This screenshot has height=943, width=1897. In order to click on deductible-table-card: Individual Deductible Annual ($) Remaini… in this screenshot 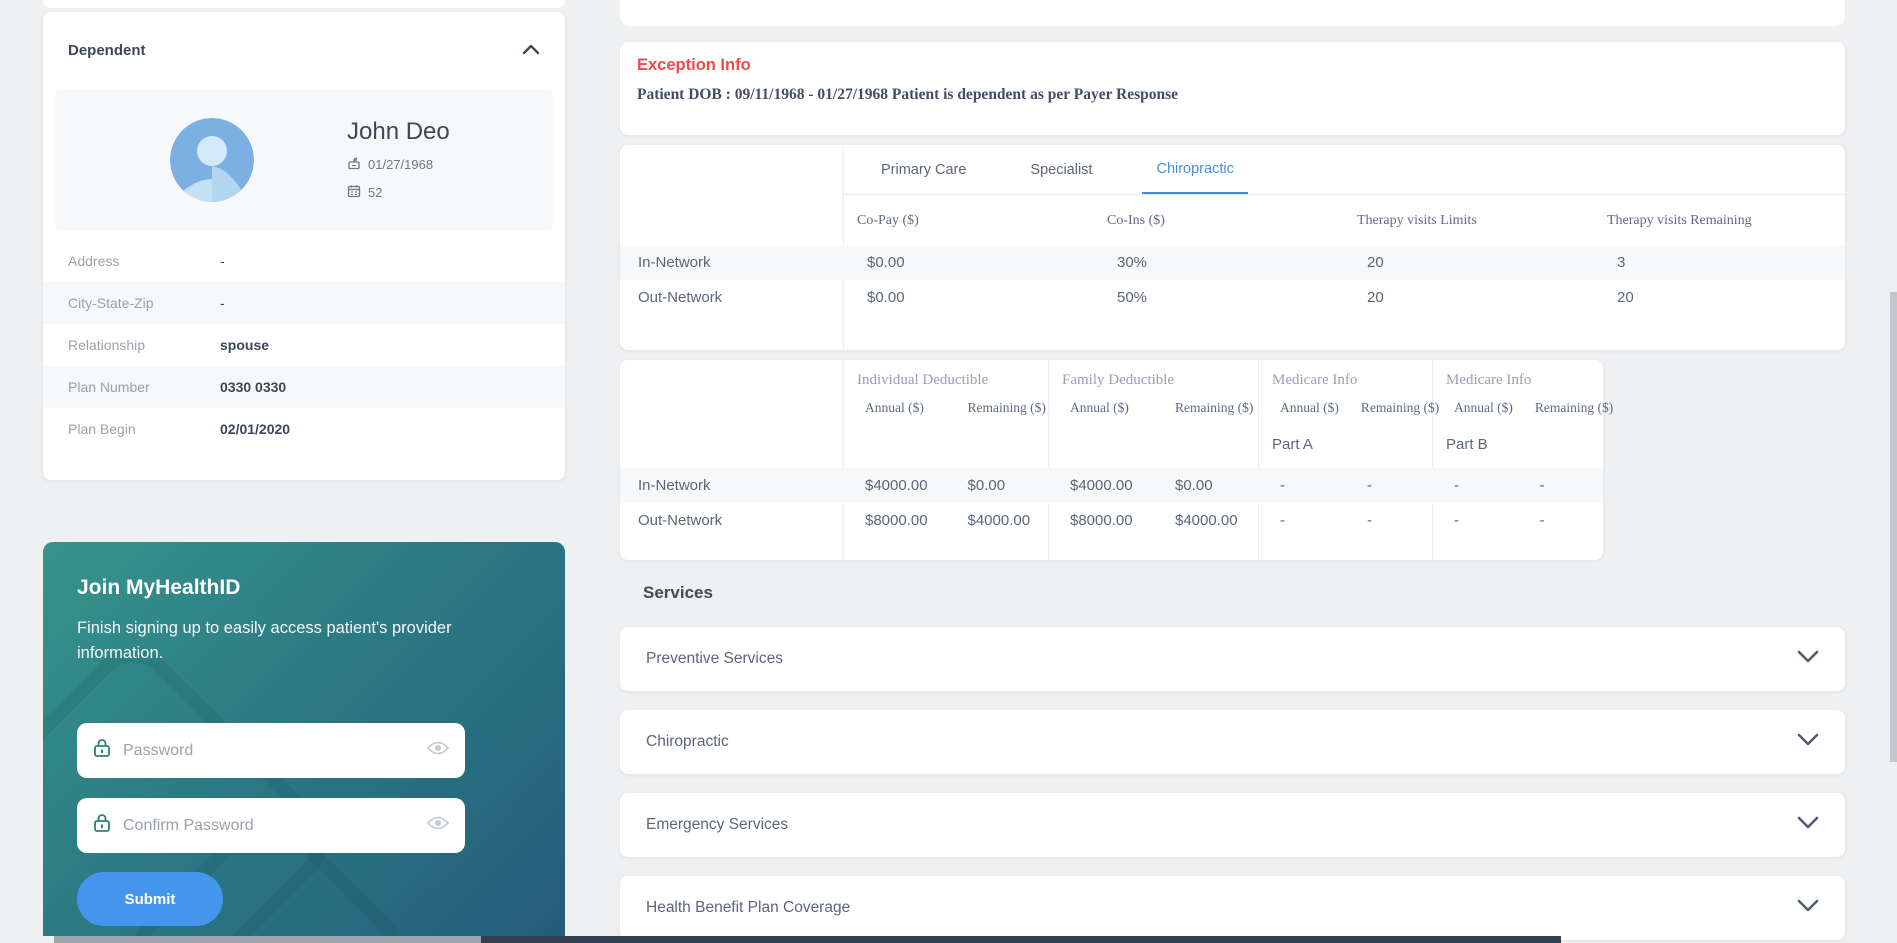, I will do `click(1116, 460)`.